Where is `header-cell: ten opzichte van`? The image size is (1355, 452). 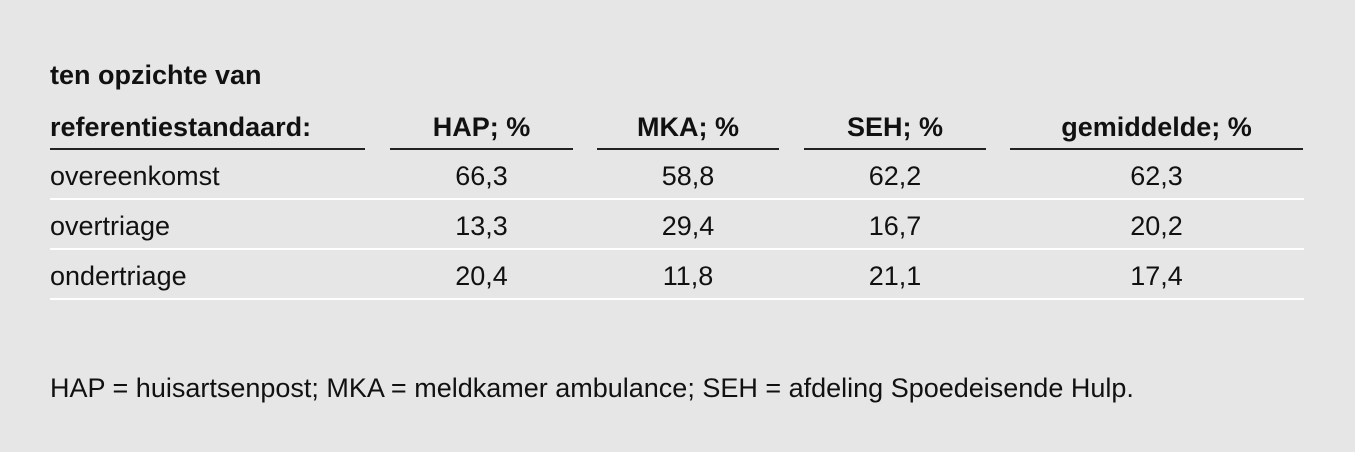 header-cell: ten opzichte van is located at coordinates (156, 75).